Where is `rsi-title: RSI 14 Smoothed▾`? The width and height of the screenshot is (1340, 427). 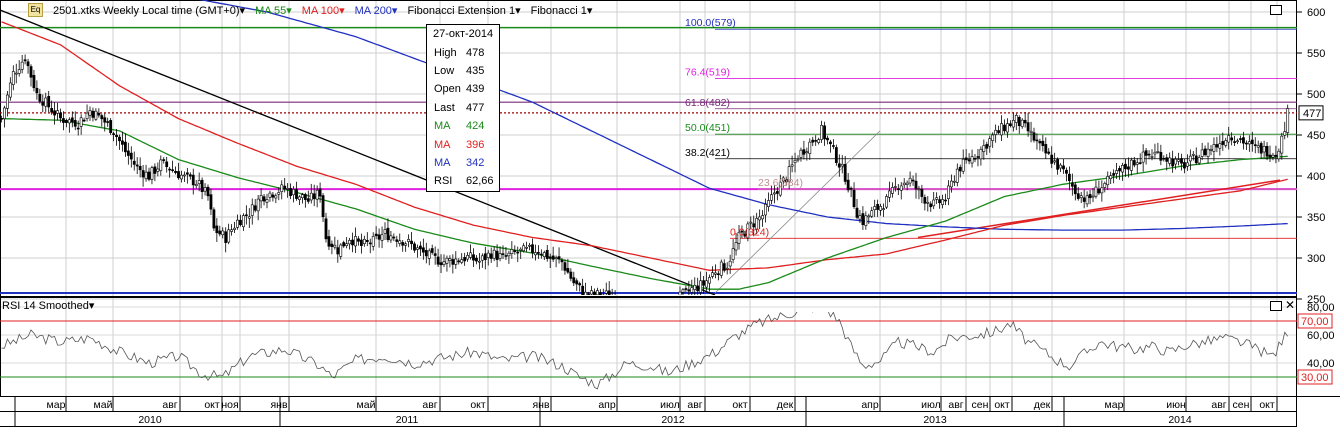
rsi-title: RSI 14 Smoothed▾ is located at coordinates (48, 306).